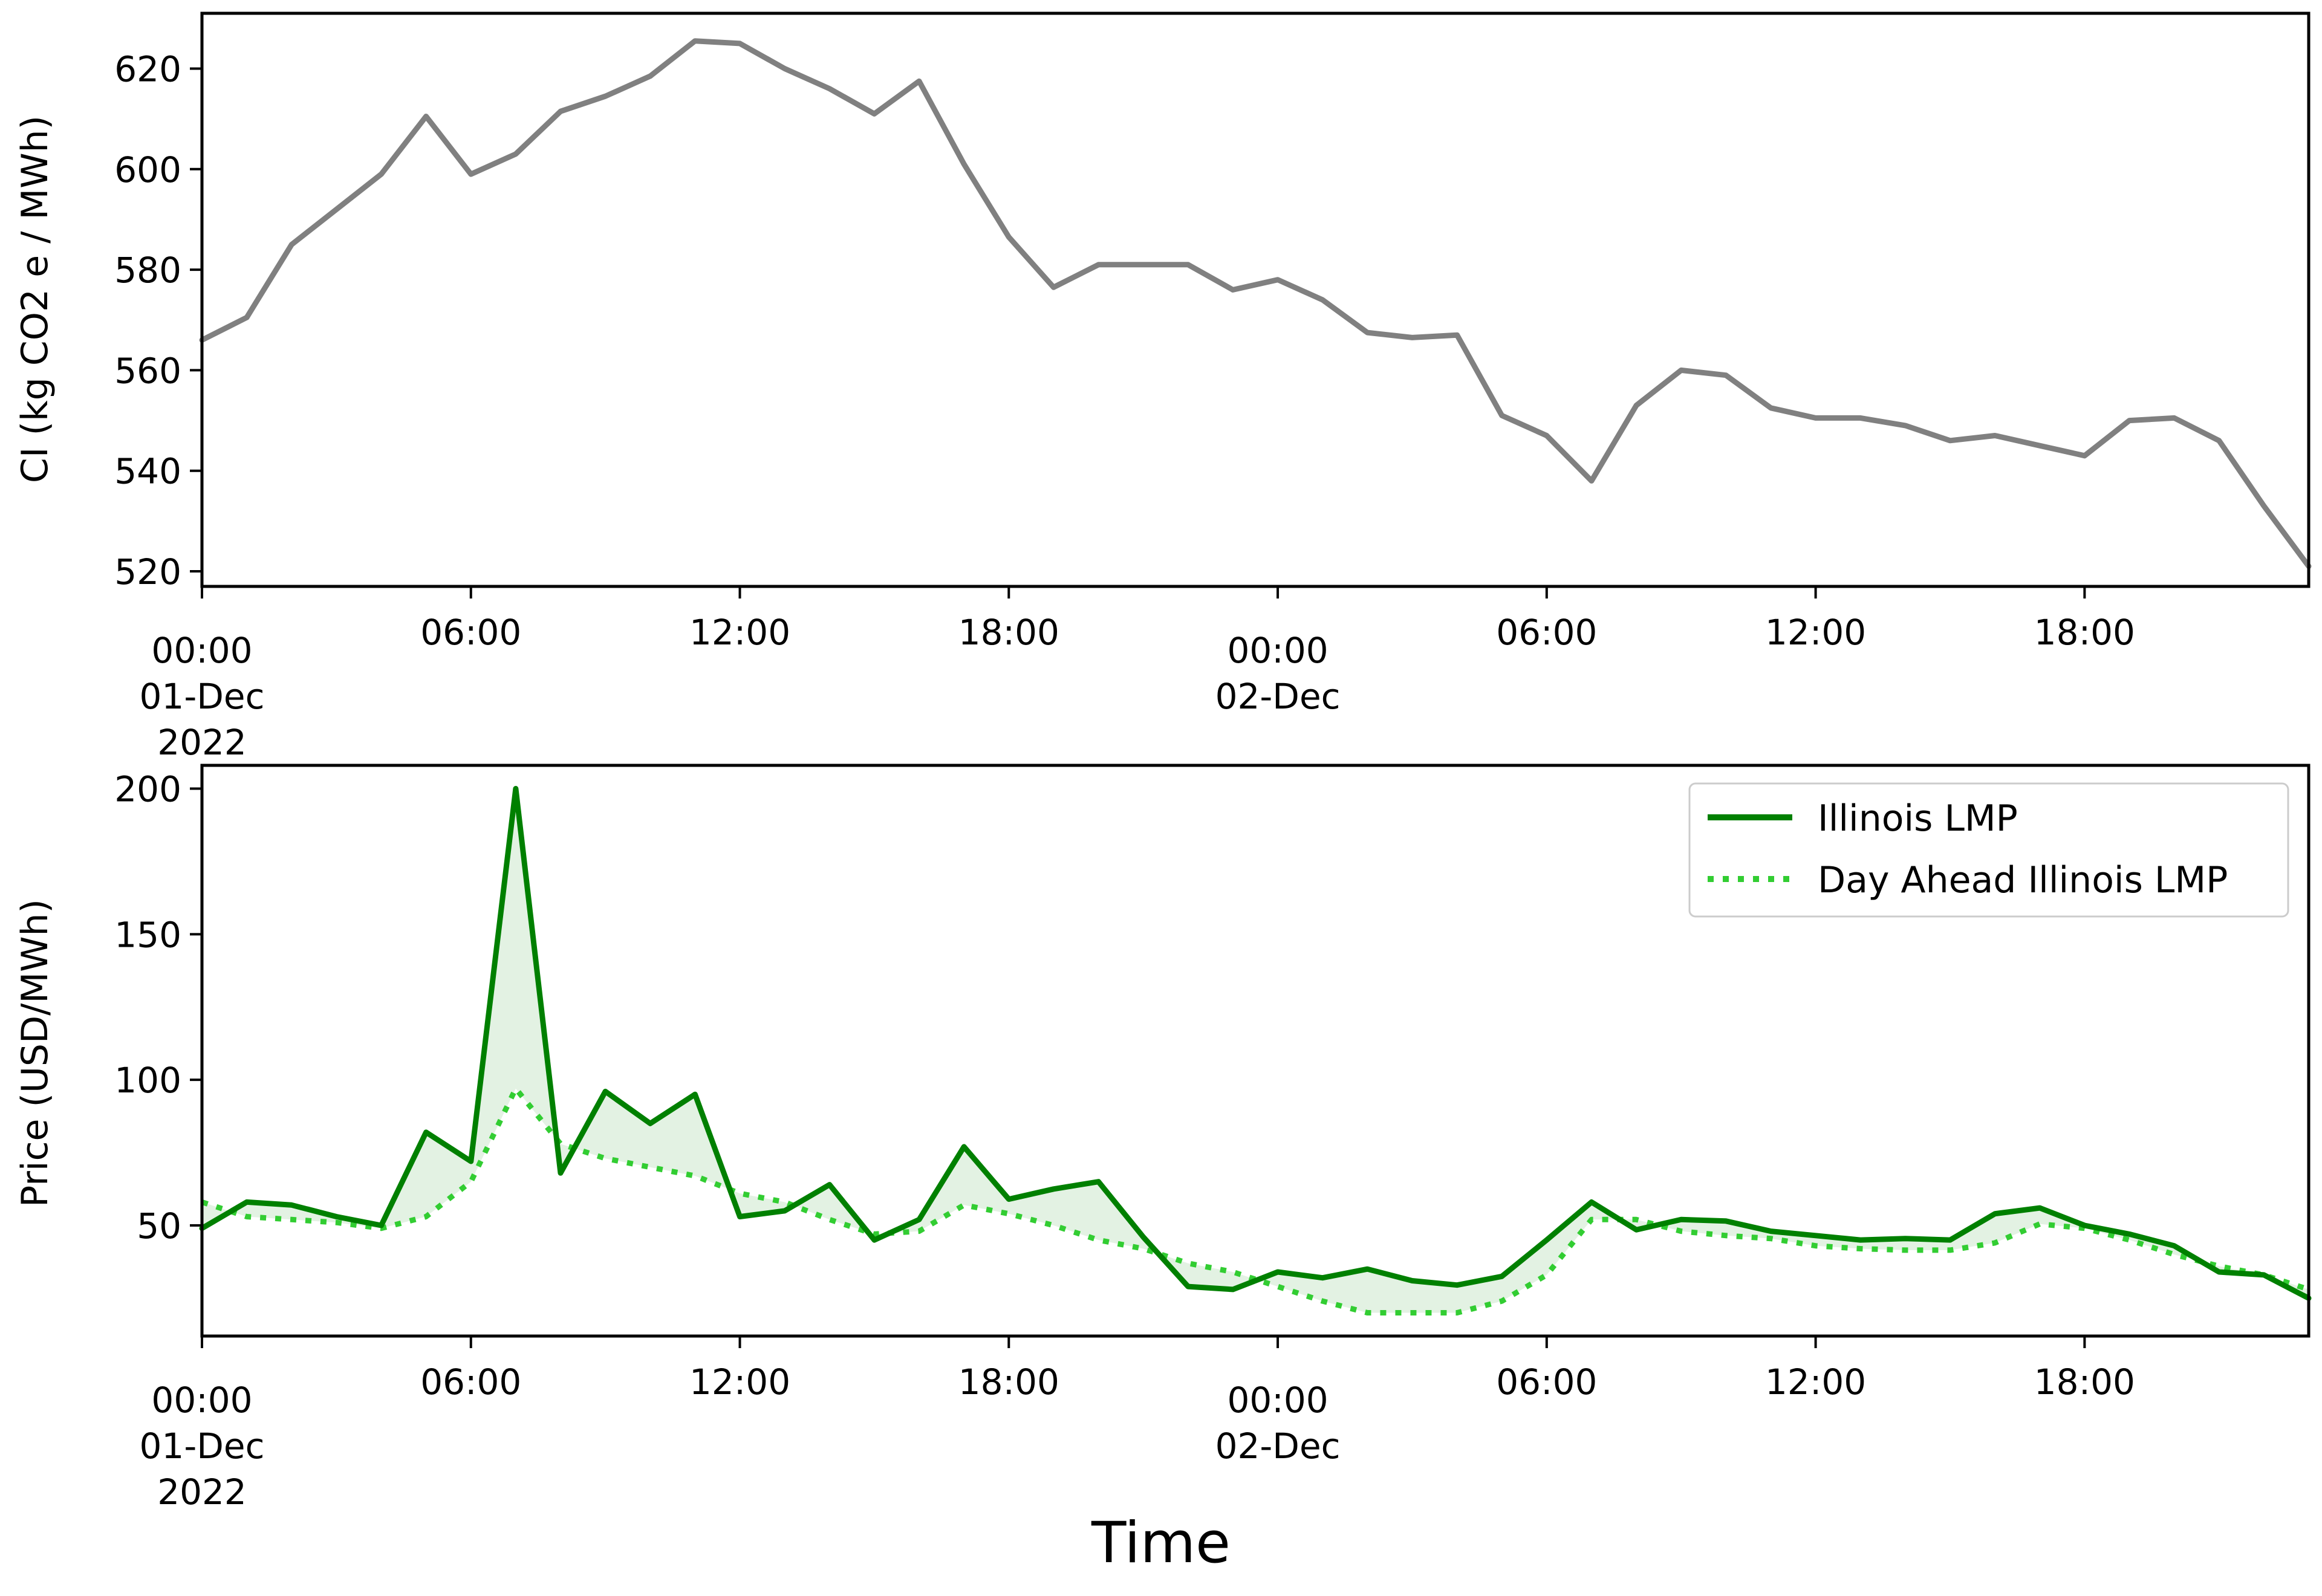  What do you see at coordinates (1278, 673) in the screenshot?
I see `ci-xtick-label: 00:00 02-Dec` at bounding box center [1278, 673].